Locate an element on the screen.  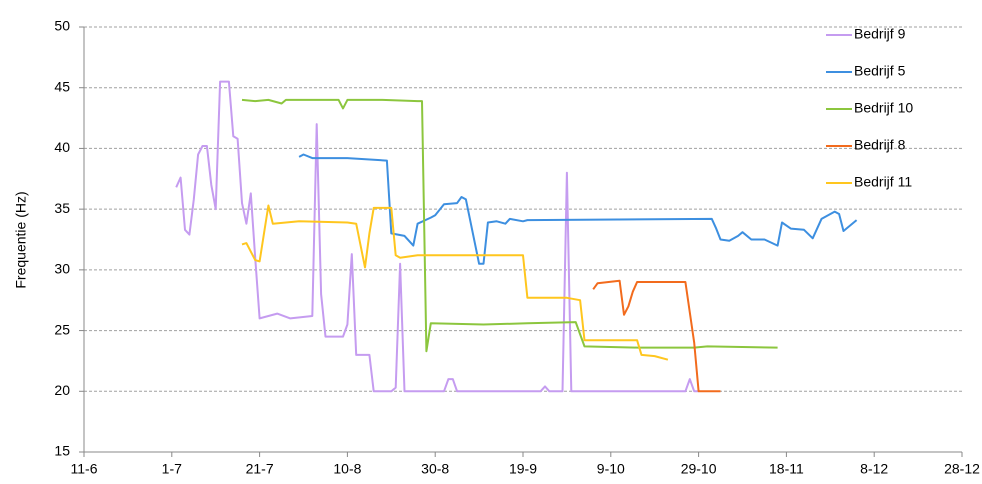
legend-label: Bedrijf 5 is located at coordinates (880, 71).